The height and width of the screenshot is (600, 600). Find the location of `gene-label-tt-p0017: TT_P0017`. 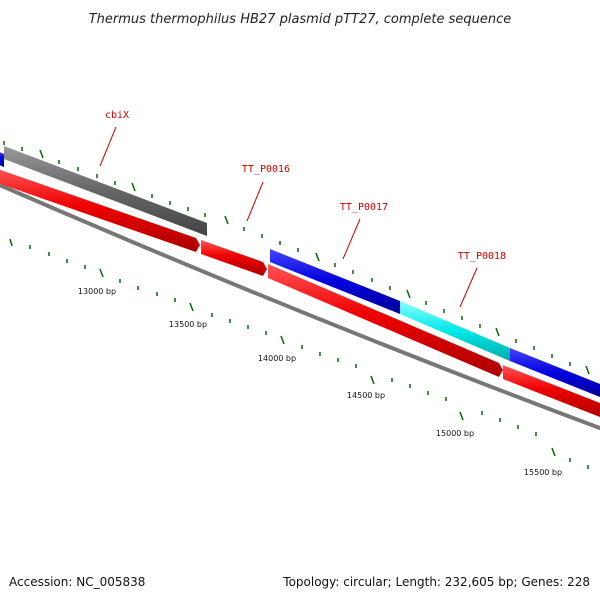

gene-label-tt-p0017: TT_P0017 is located at coordinates (364, 207).